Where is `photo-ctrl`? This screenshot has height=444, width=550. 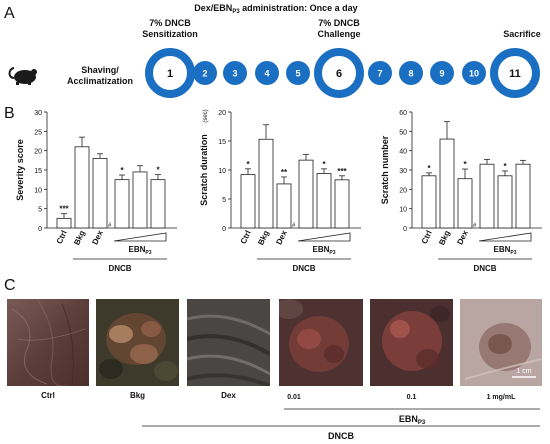 photo-ctrl is located at coordinates (48, 342).